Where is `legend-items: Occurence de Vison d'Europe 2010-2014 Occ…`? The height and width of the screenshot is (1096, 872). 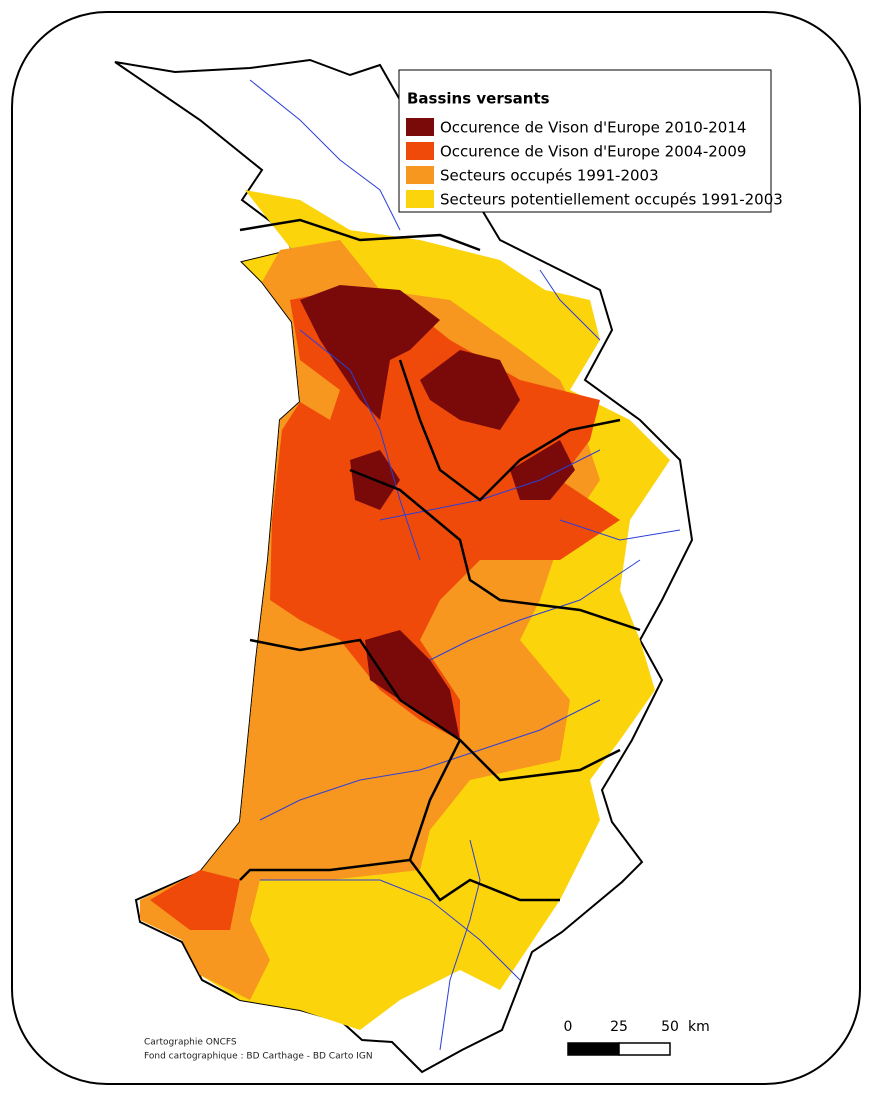 legend-items: Occurence de Vison d'Europe 2010-2014 Occ… is located at coordinates (594, 163).